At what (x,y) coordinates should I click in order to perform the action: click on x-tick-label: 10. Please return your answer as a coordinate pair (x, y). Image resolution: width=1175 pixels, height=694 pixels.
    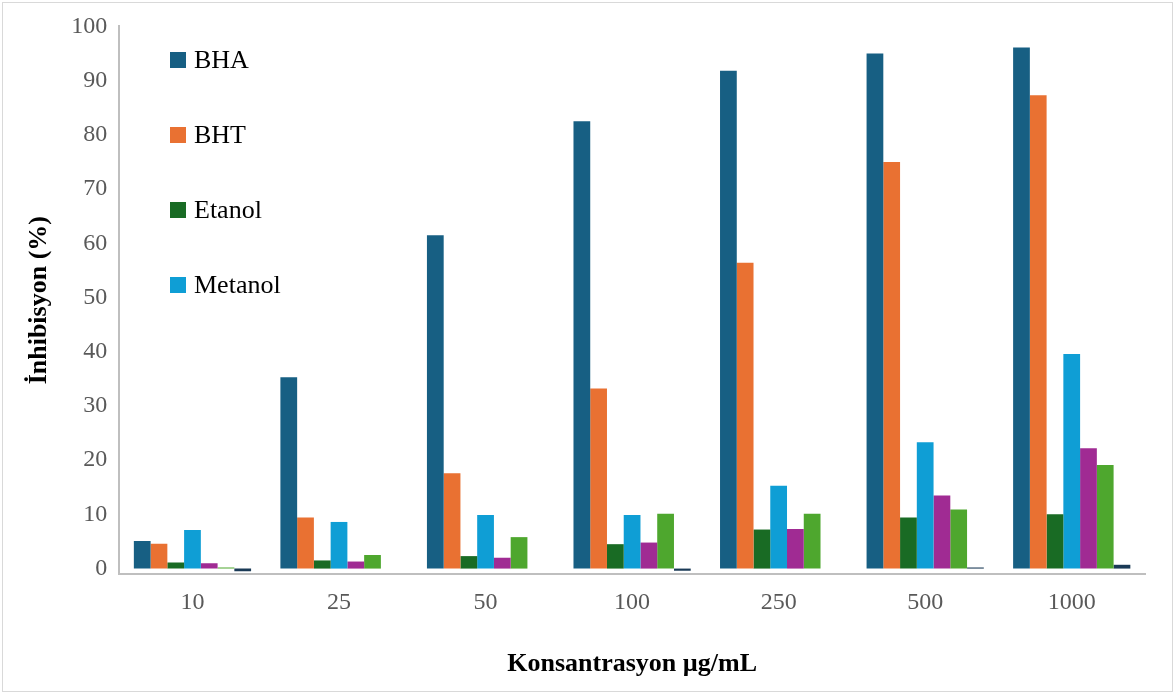
    Looking at the image, I should click on (192, 600).